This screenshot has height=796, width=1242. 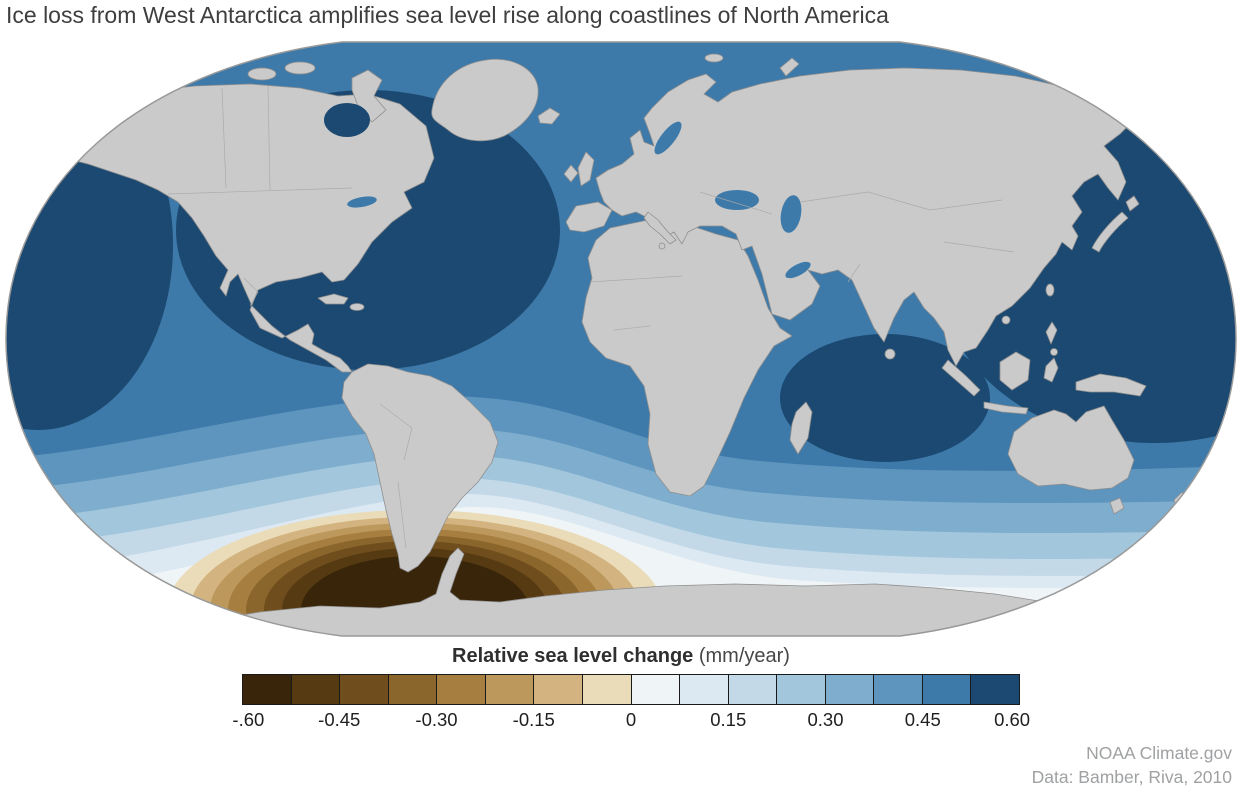 What do you see at coordinates (890, 354) in the screenshot?
I see `island-sri-lanka` at bounding box center [890, 354].